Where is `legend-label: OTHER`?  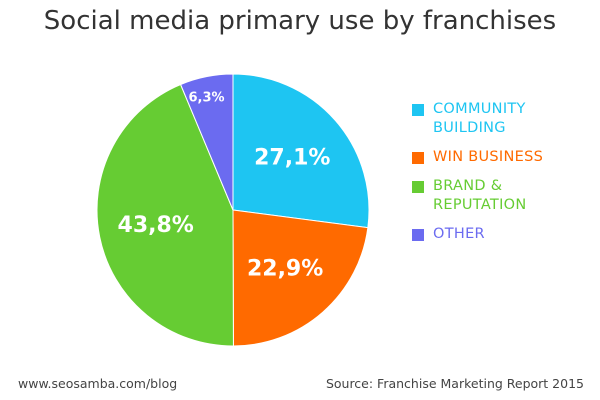 legend-label: OTHER is located at coordinates (459, 234).